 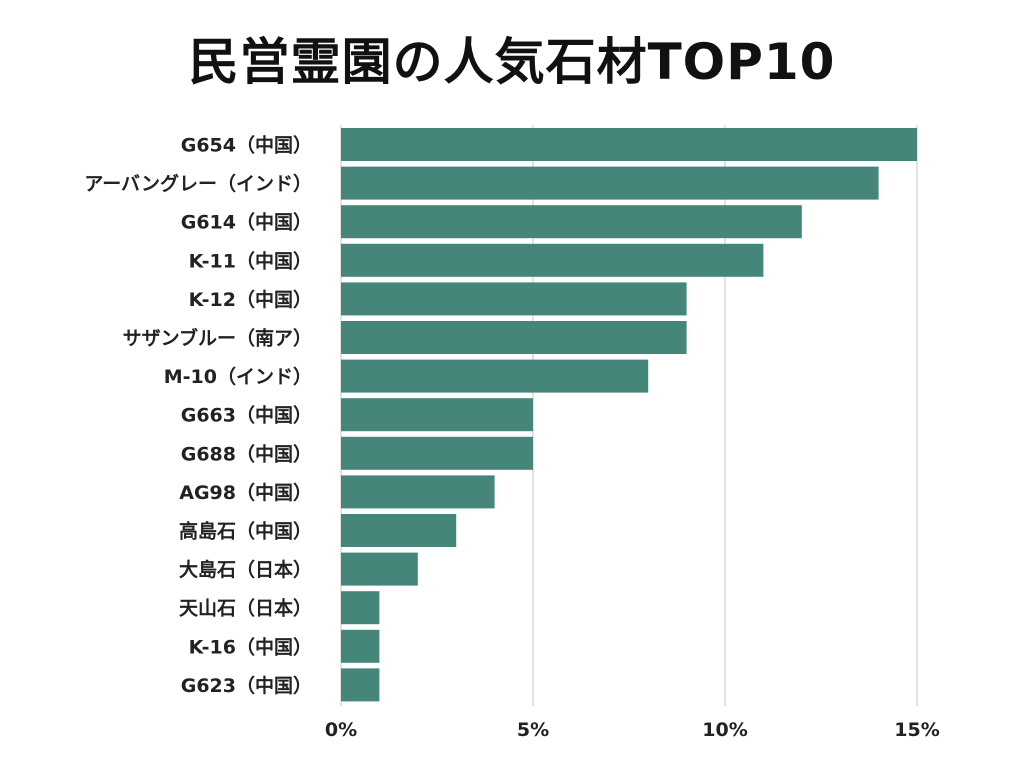 I want to click on category-label: サザンブルー（南ア）, so click(x=217, y=338).